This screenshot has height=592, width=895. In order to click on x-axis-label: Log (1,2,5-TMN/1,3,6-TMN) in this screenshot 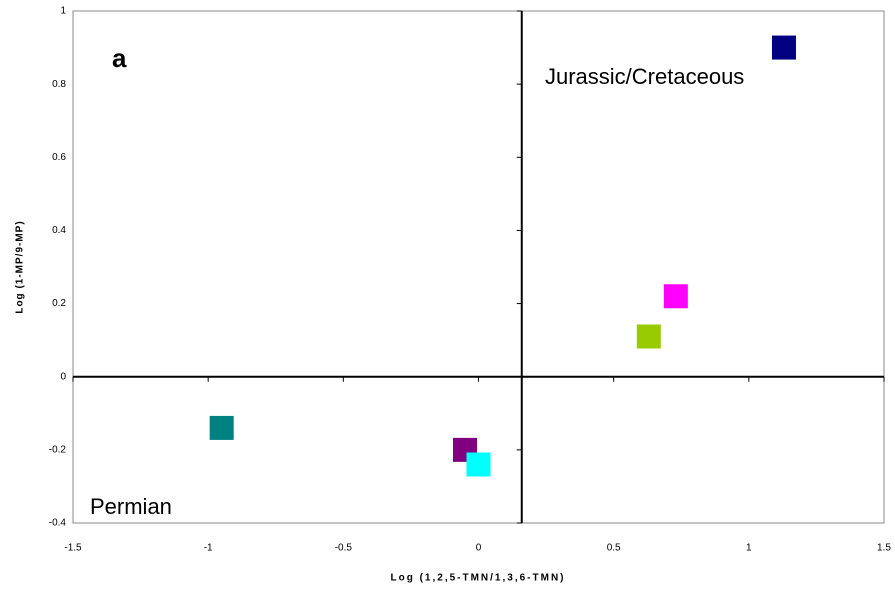, I will do `click(477, 578)`.